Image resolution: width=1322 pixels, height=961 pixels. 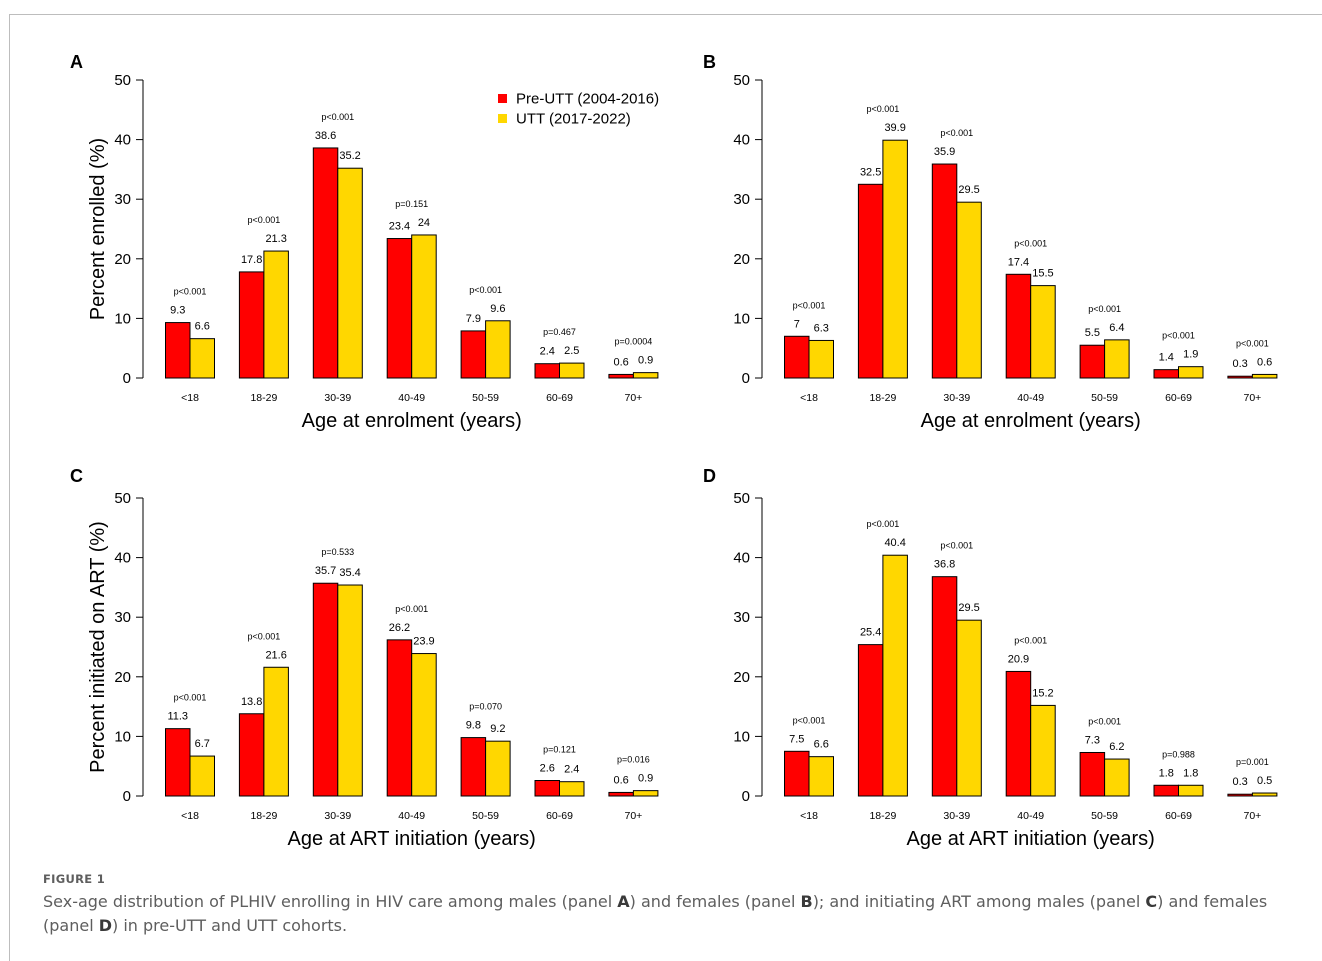 What do you see at coordinates (473, 726) in the screenshot?
I see `data-label-pre-utt: 9.8` at bounding box center [473, 726].